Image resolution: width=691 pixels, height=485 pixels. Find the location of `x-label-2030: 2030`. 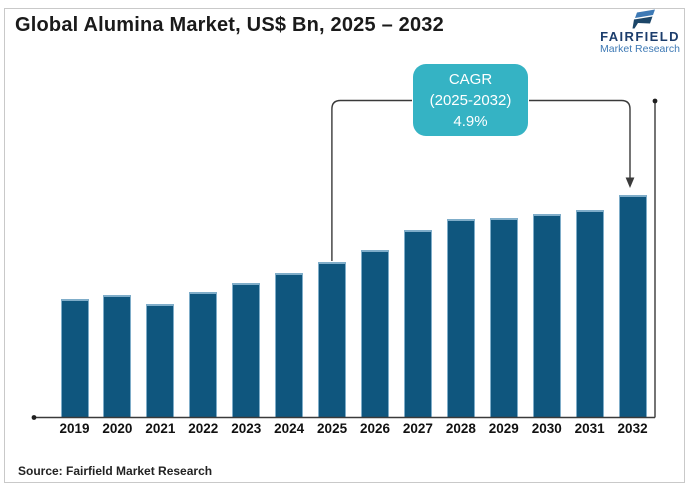

x-label-2030: 2030 is located at coordinates (546, 428).